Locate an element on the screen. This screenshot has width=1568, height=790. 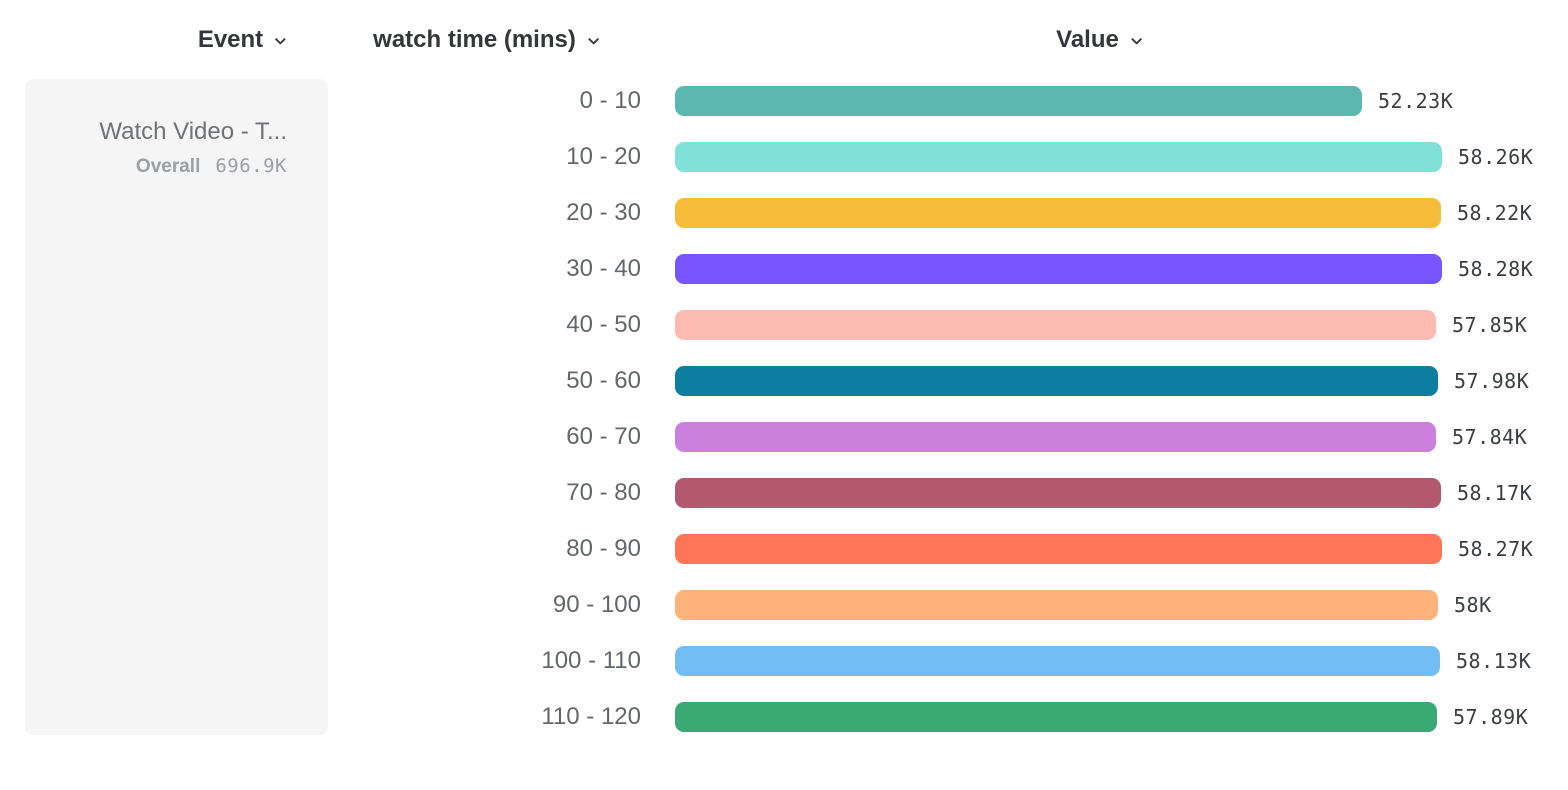
chart-row: 90 - 100 58K is located at coordinates (784, 605).